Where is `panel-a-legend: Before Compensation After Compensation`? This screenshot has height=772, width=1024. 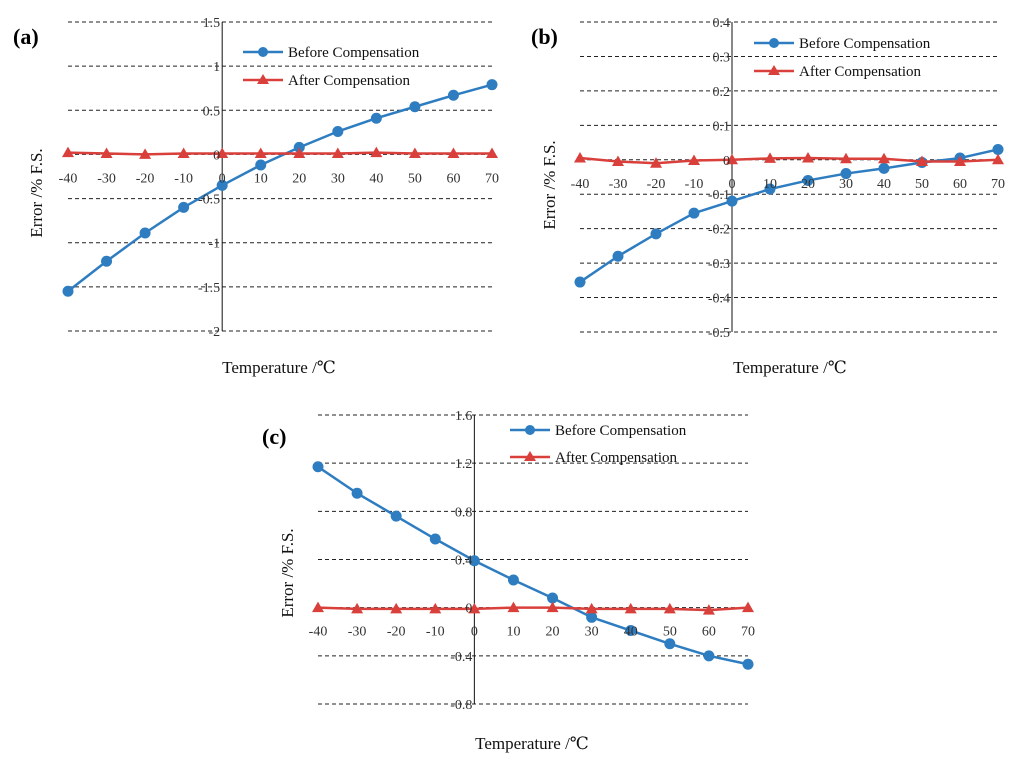
panel-a-legend: Before Compensation After Compensation is located at coordinates (331, 67).